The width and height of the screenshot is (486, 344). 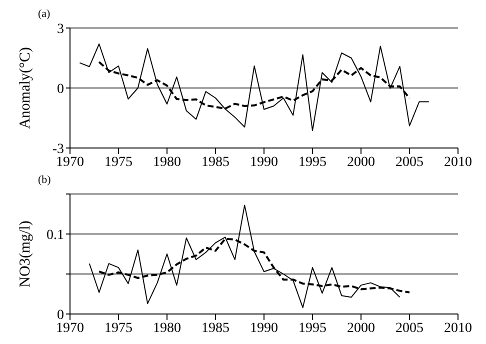 What do you see at coordinates (44, 180) in the screenshot?
I see `chart-title: (b)` at bounding box center [44, 180].